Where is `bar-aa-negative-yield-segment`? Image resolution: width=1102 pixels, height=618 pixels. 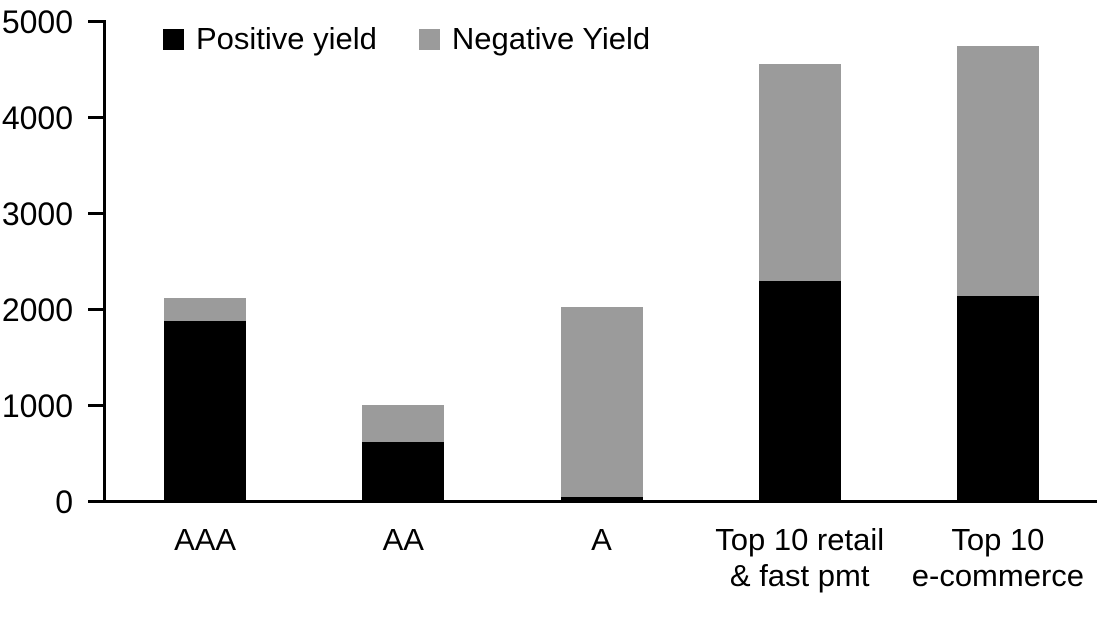 bar-aa-negative-yield-segment is located at coordinates (403, 424).